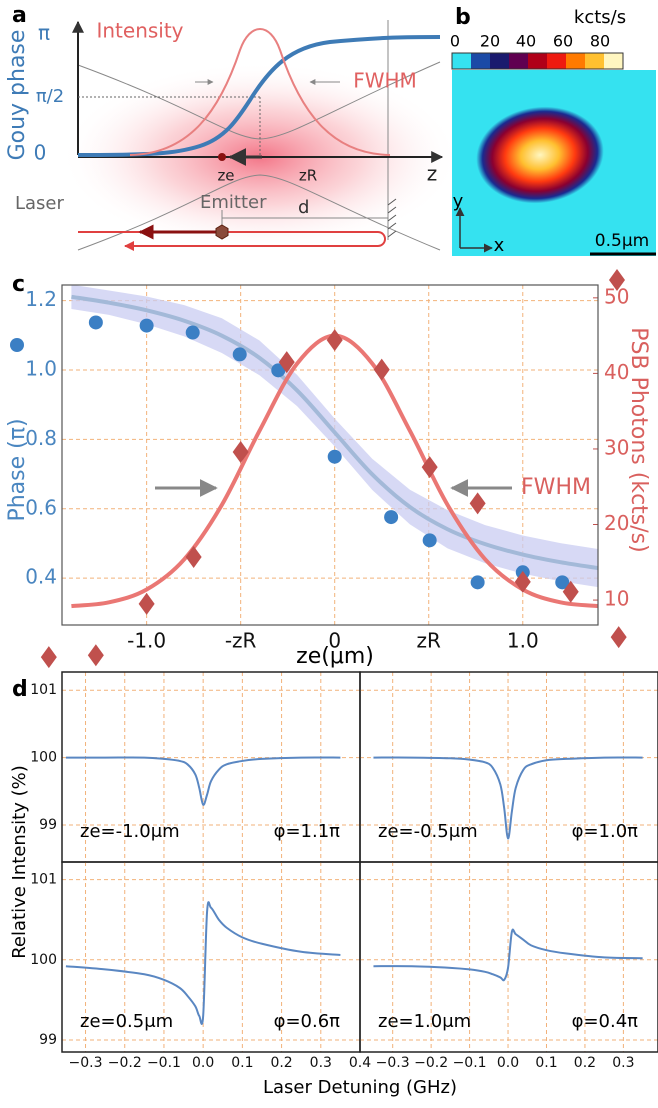 The image size is (658, 1108). Describe the element at coordinates (86, 1063) in the screenshot. I see `x-tick-label: −0.3` at that location.